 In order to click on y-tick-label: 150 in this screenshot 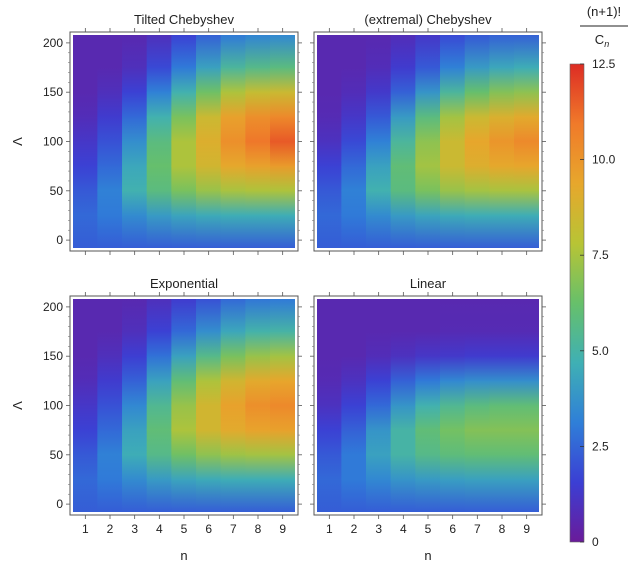, I will do `click(53, 356)`.